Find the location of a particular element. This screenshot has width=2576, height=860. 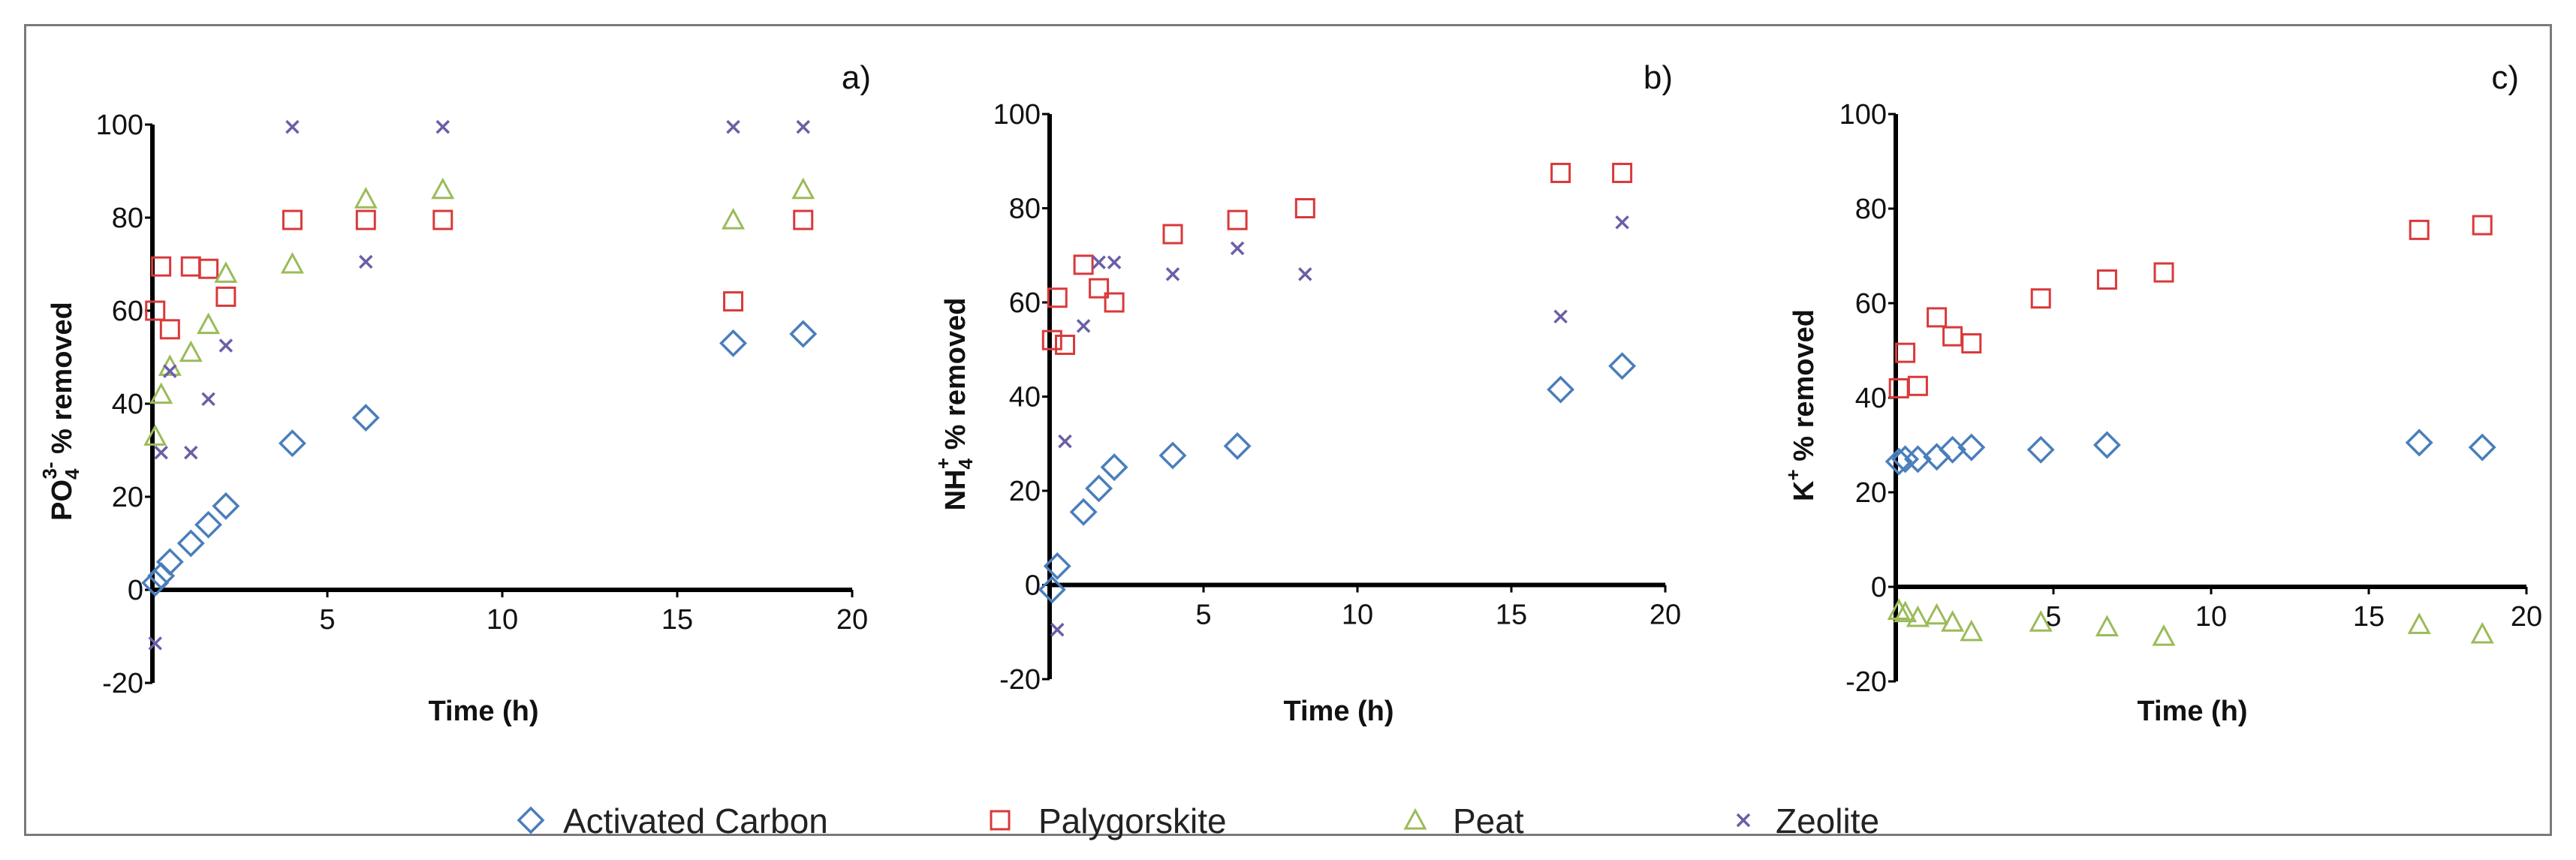

x-tick-label: 10 is located at coordinates (2211, 617).